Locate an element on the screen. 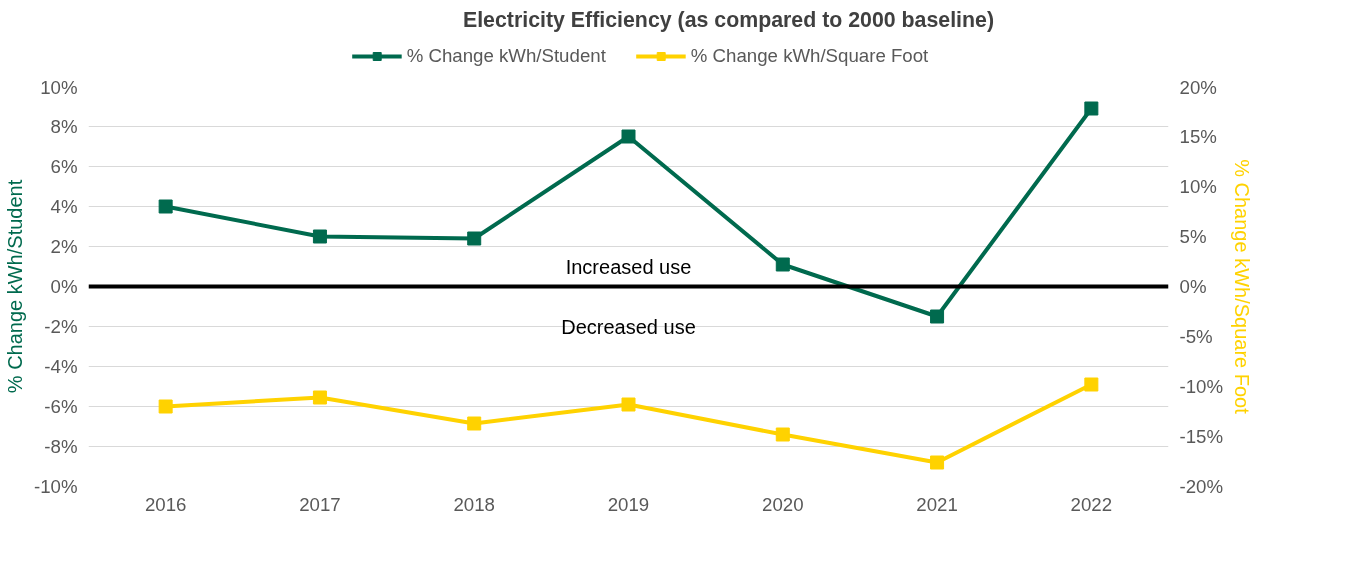 The width and height of the screenshot is (1351, 580). y2-tick-label: -5% is located at coordinates (1196, 336).